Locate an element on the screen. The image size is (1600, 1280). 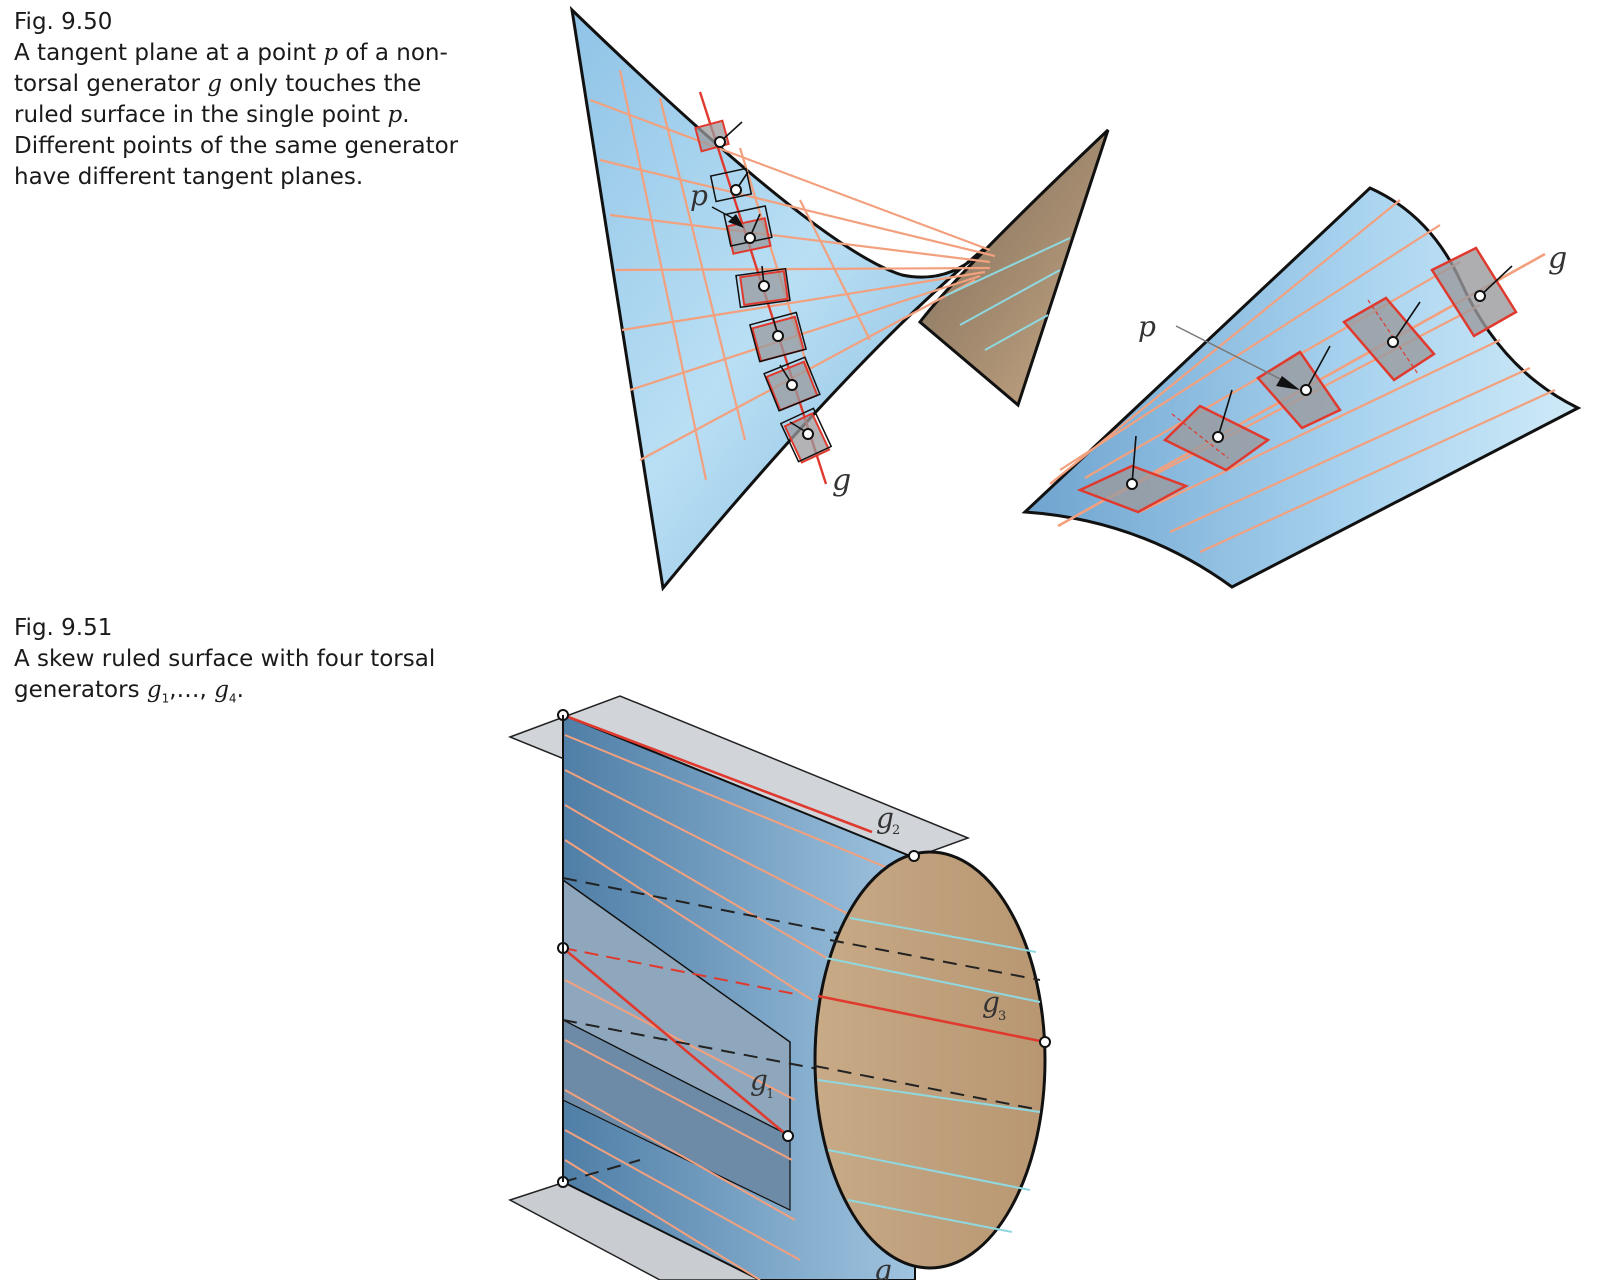
caption-line: generators g1,…, g4. is located at coordinates (129, 691).